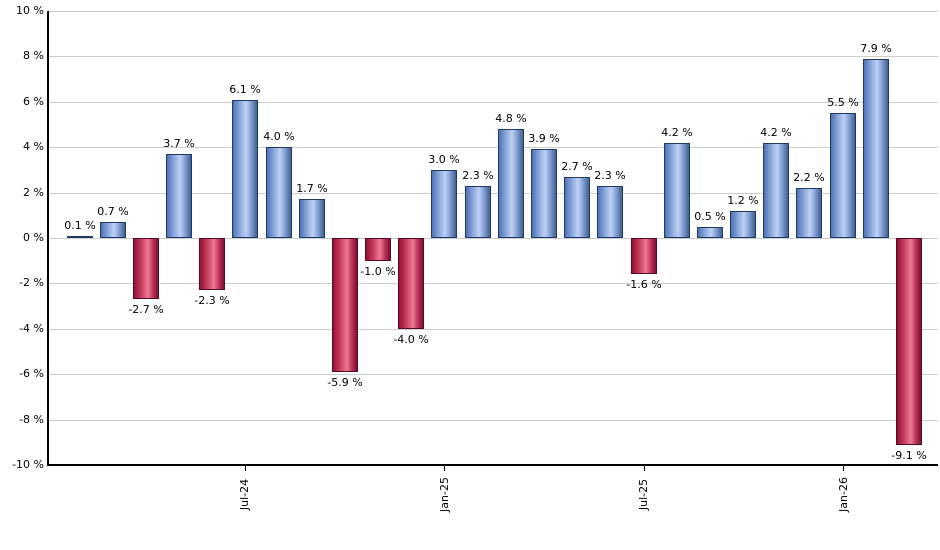 The height and width of the screenshot is (550, 940). What do you see at coordinates (378, 271) in the screenshot?
I see `bar-value-label: -1.0 %` at bounding box center [378, 271].